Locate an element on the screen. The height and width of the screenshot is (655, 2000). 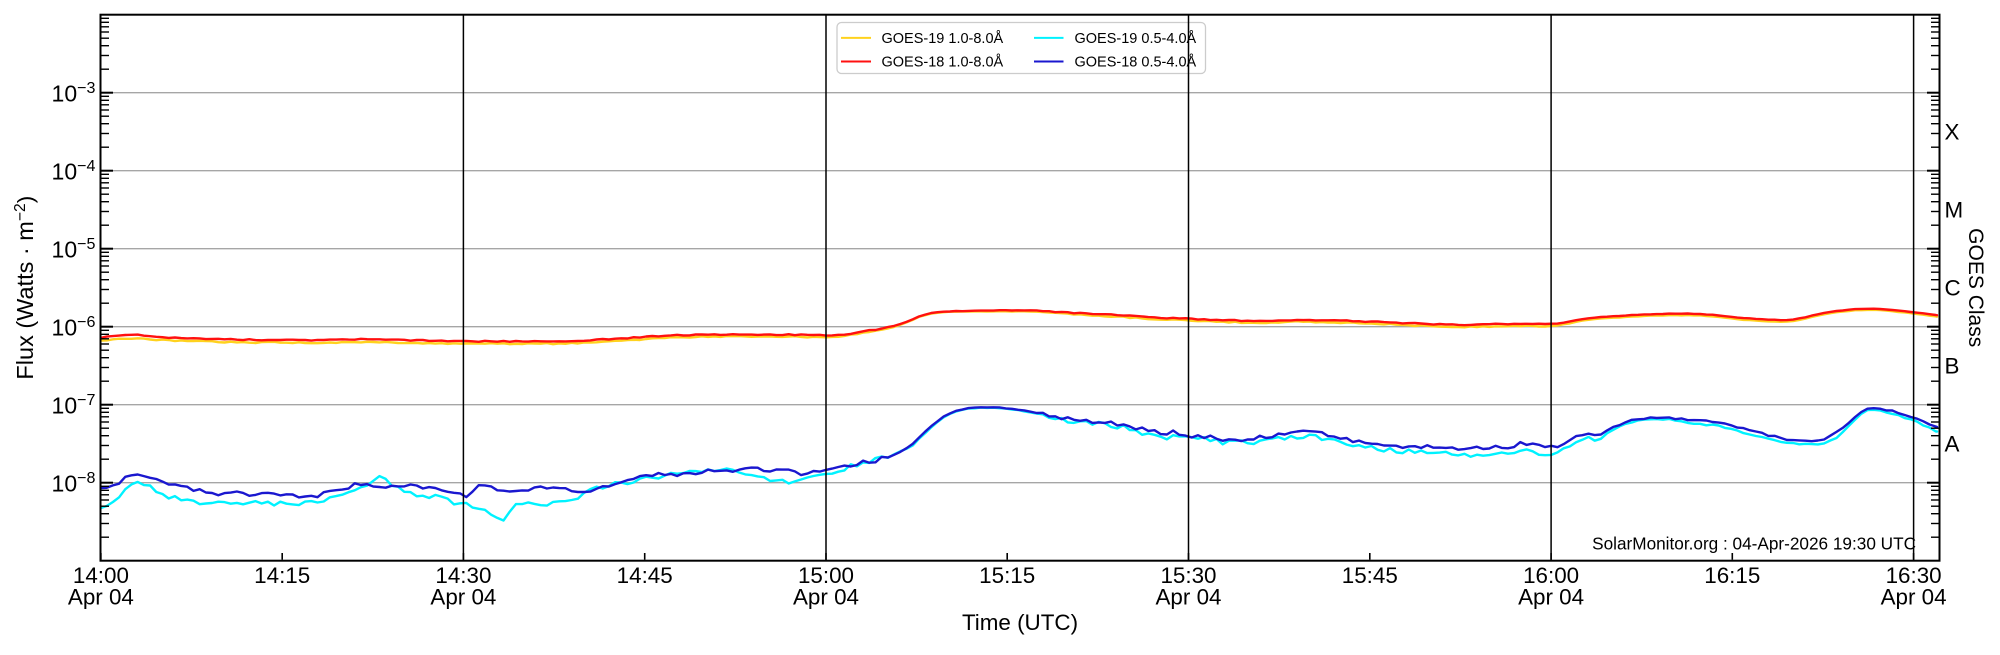
svg-text: 15:30 is located at coordinates (1188, 575).